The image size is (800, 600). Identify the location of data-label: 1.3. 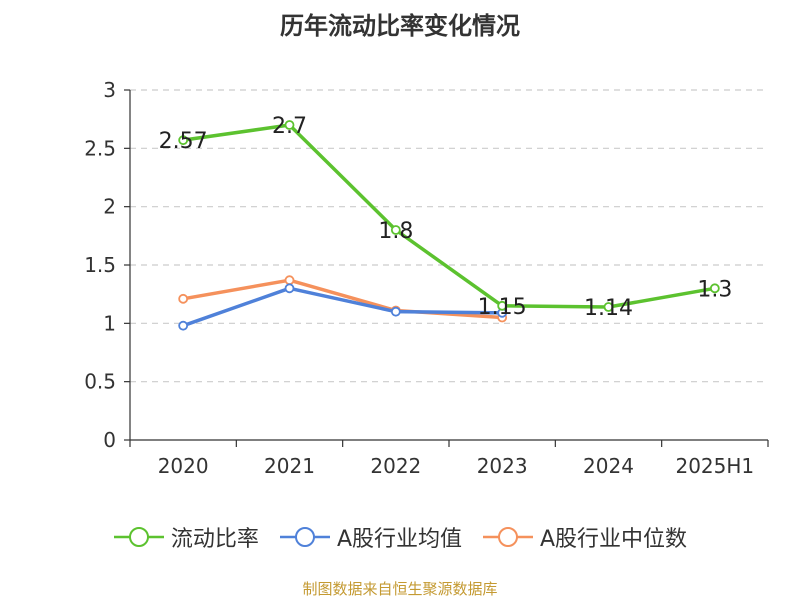
(714, 289).